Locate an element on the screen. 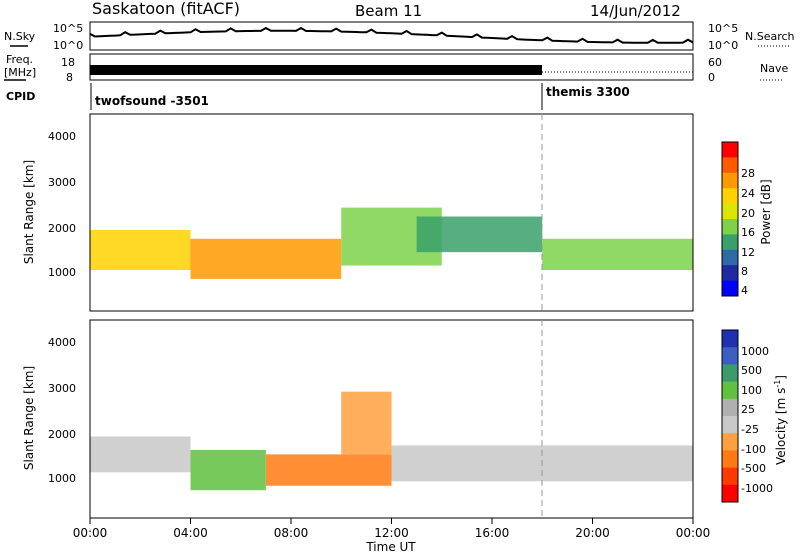  vel-cb-label-sup: -1 is located at coordinates (777, 384).